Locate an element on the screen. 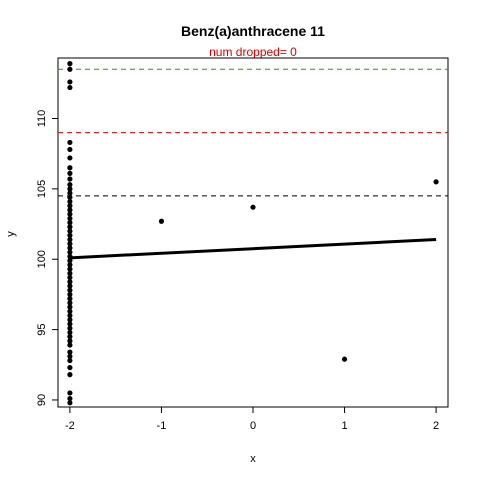  chart-title: Benz(a)anthracene 11 is located at coordinates (253, 31).